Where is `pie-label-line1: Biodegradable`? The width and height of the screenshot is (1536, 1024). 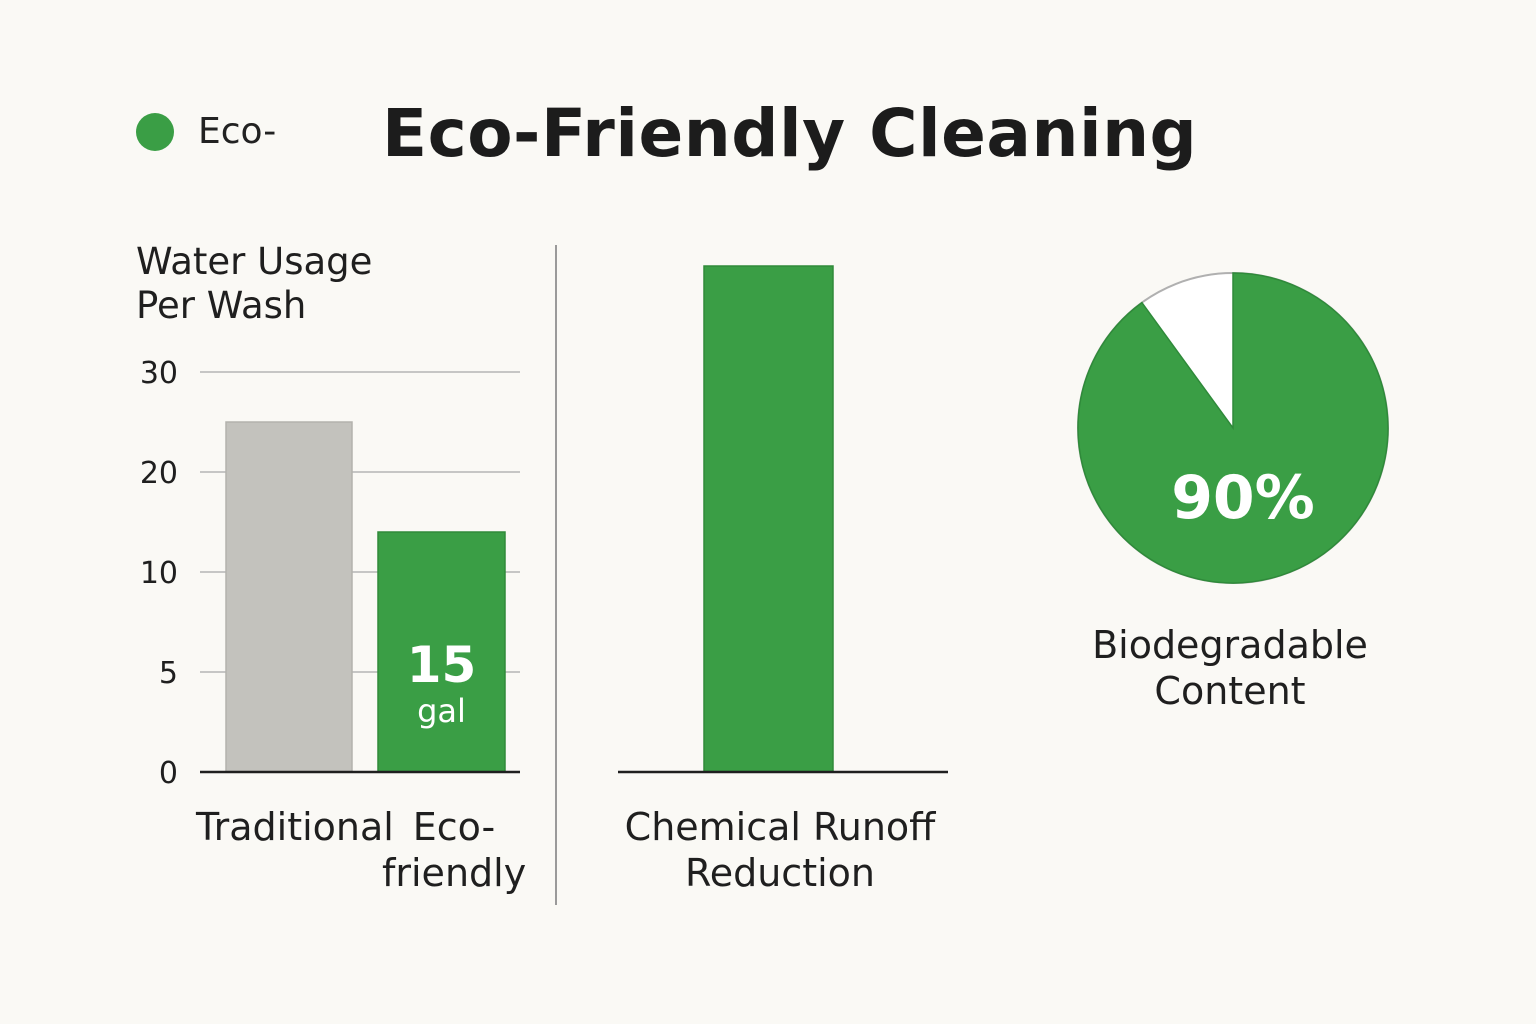
pie-label-line1: Biodegradable is located at coordinates (1230, 645).